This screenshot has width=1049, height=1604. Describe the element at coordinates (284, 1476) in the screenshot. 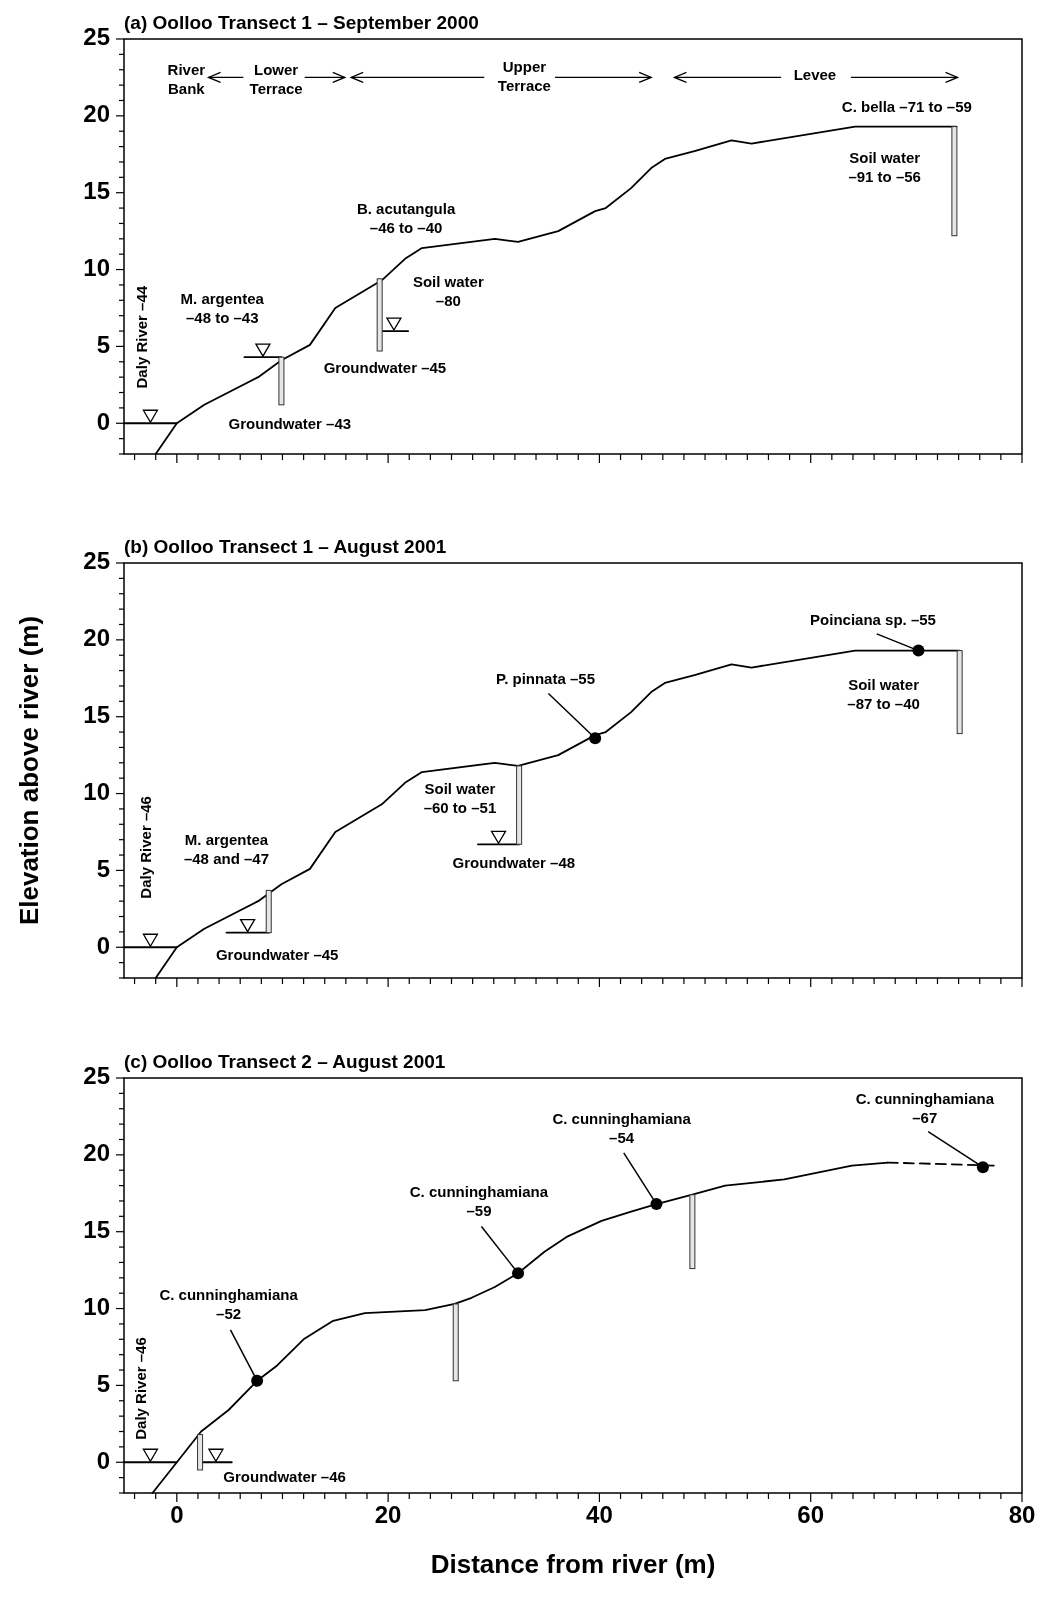

I see `annotation: Groundwater –46` at that location.